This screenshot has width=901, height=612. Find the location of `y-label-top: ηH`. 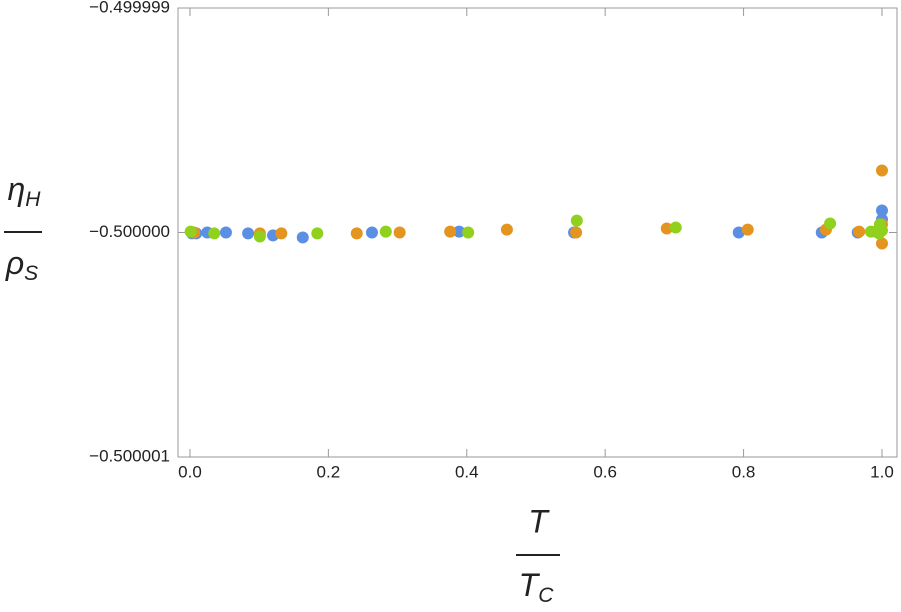

y-label-top: ηH is located at coordinates (25, 190).